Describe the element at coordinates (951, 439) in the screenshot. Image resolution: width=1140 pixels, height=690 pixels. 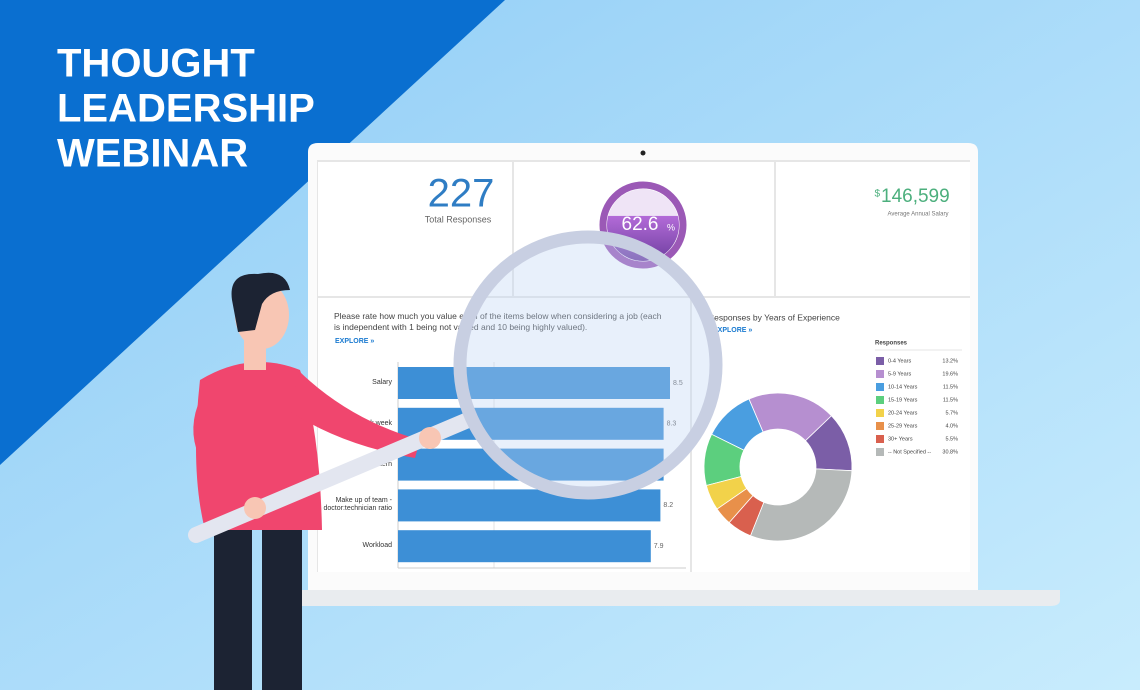
I see `legend-value: 5.5%` at that location.